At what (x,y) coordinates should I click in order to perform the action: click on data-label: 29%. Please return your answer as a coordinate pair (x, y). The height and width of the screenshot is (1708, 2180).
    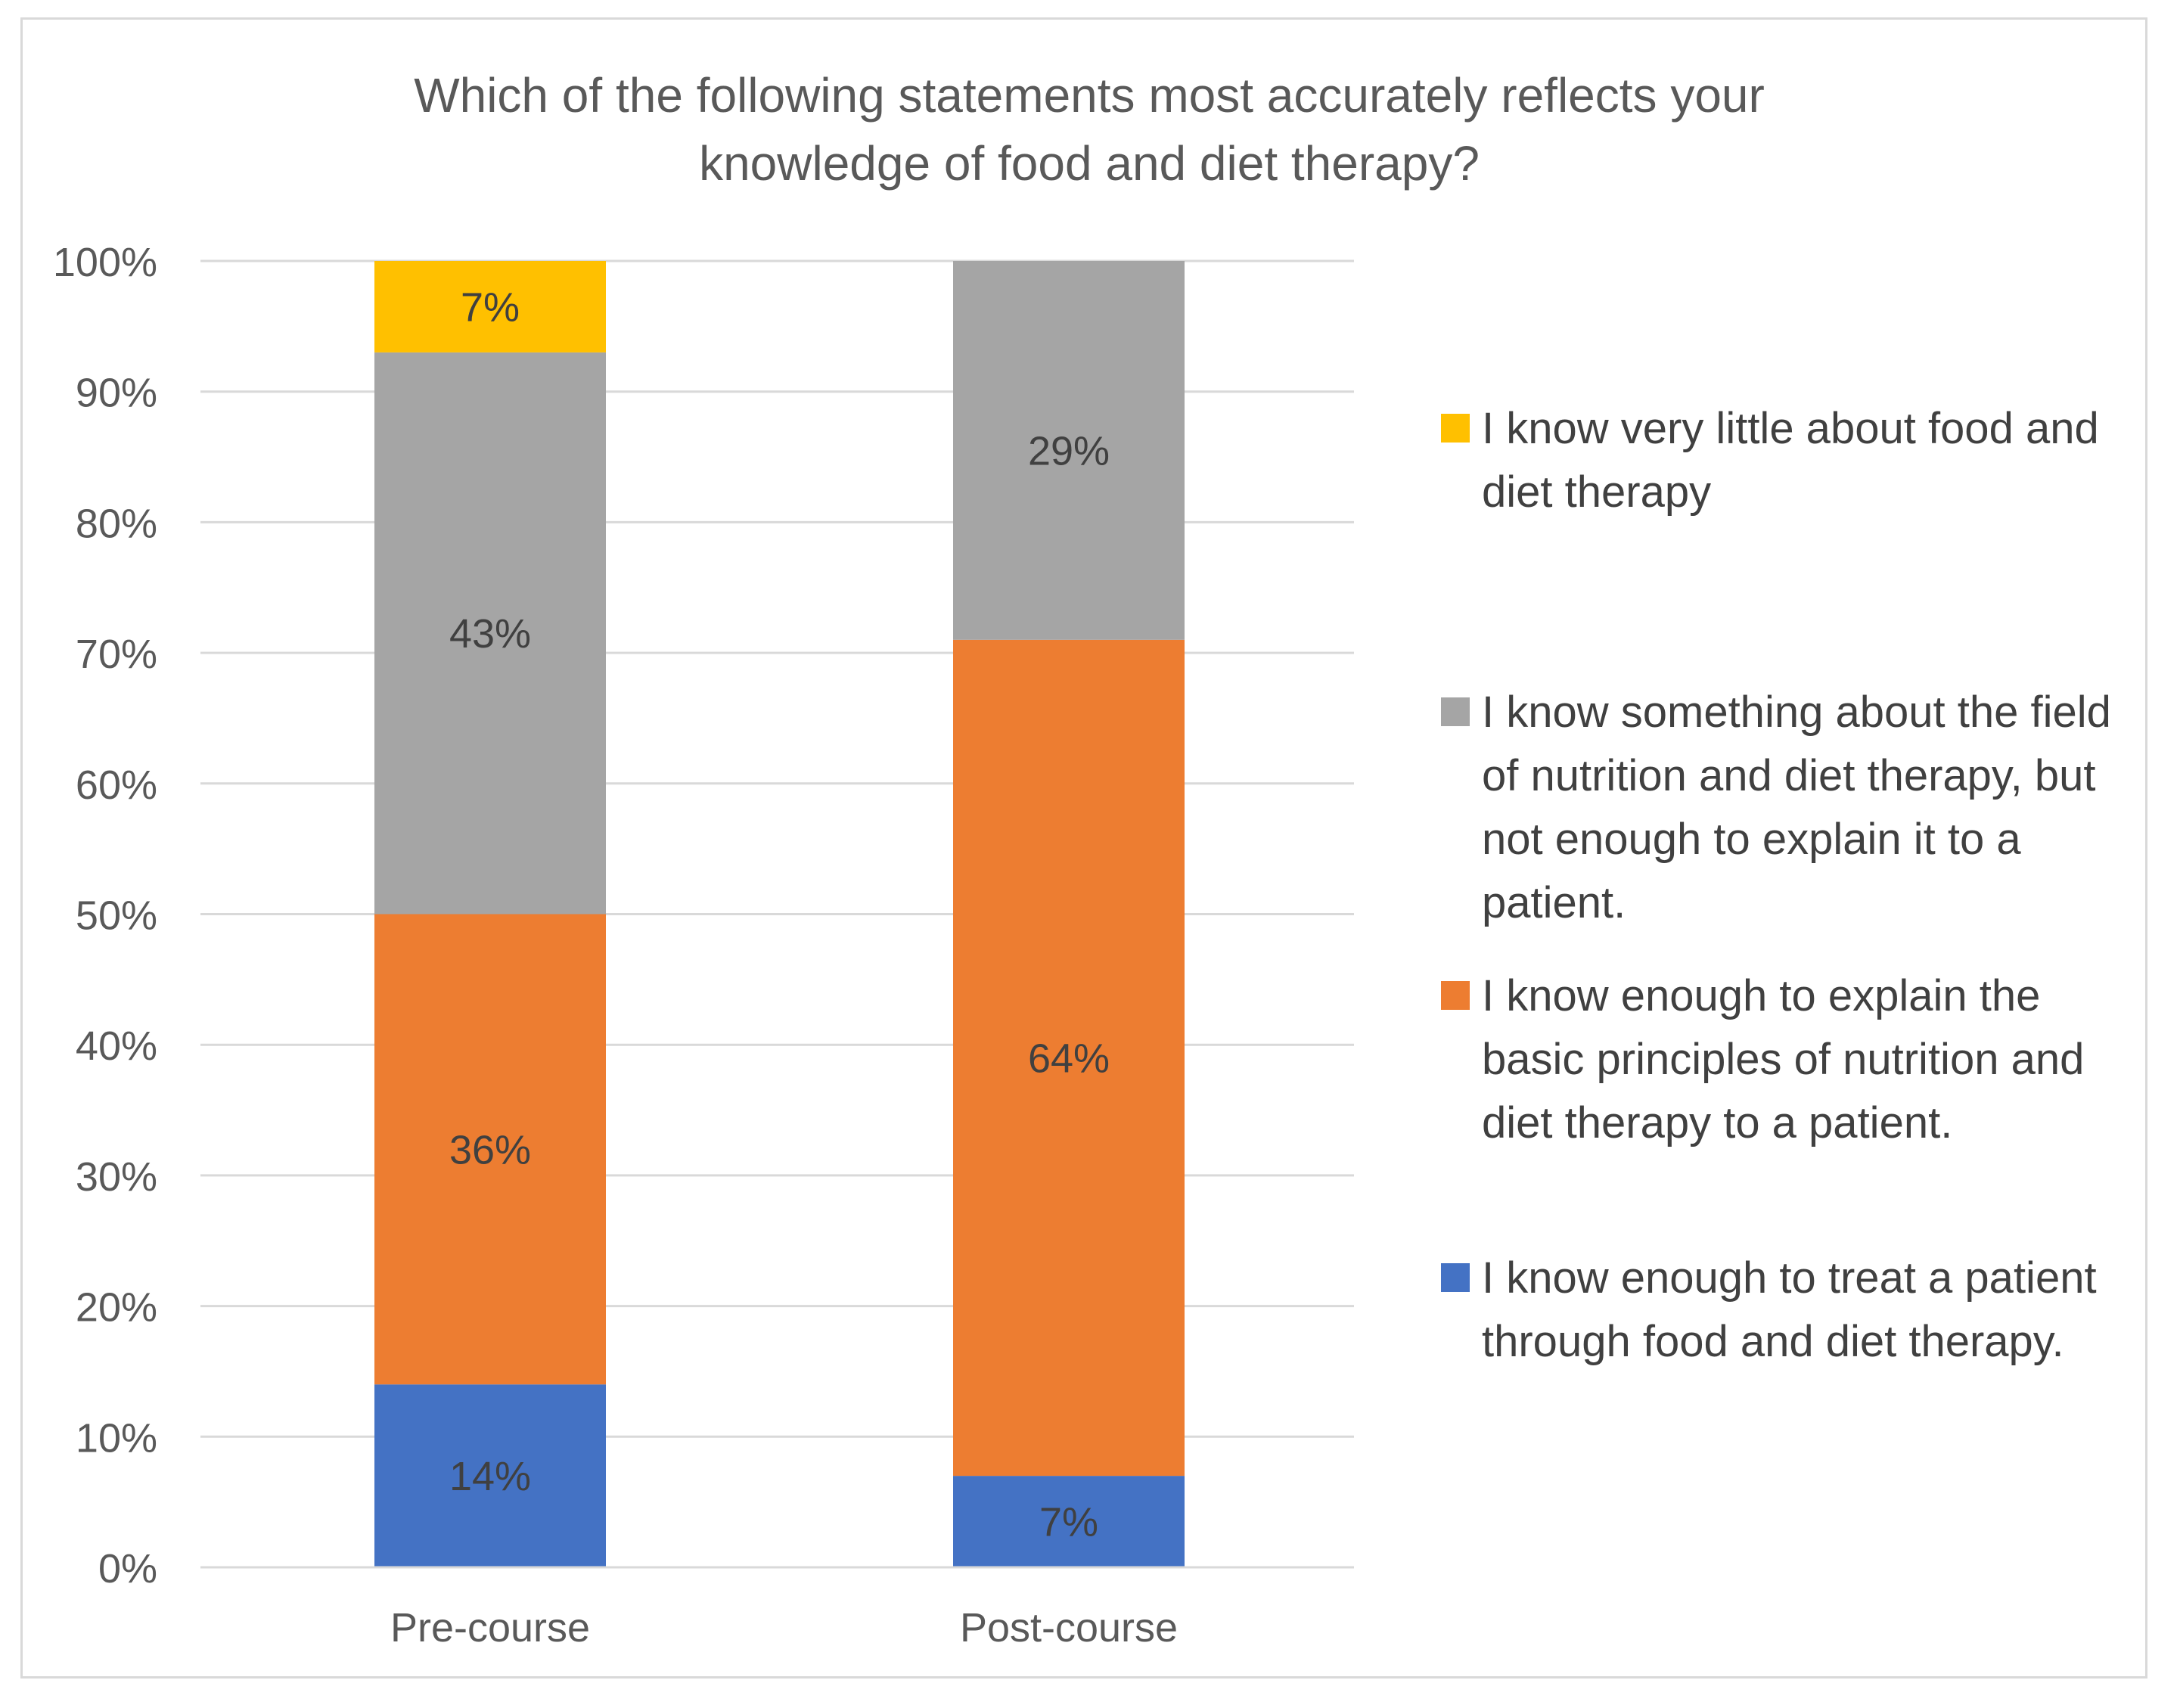
    Looking at the image, I should click on (1069, 451).